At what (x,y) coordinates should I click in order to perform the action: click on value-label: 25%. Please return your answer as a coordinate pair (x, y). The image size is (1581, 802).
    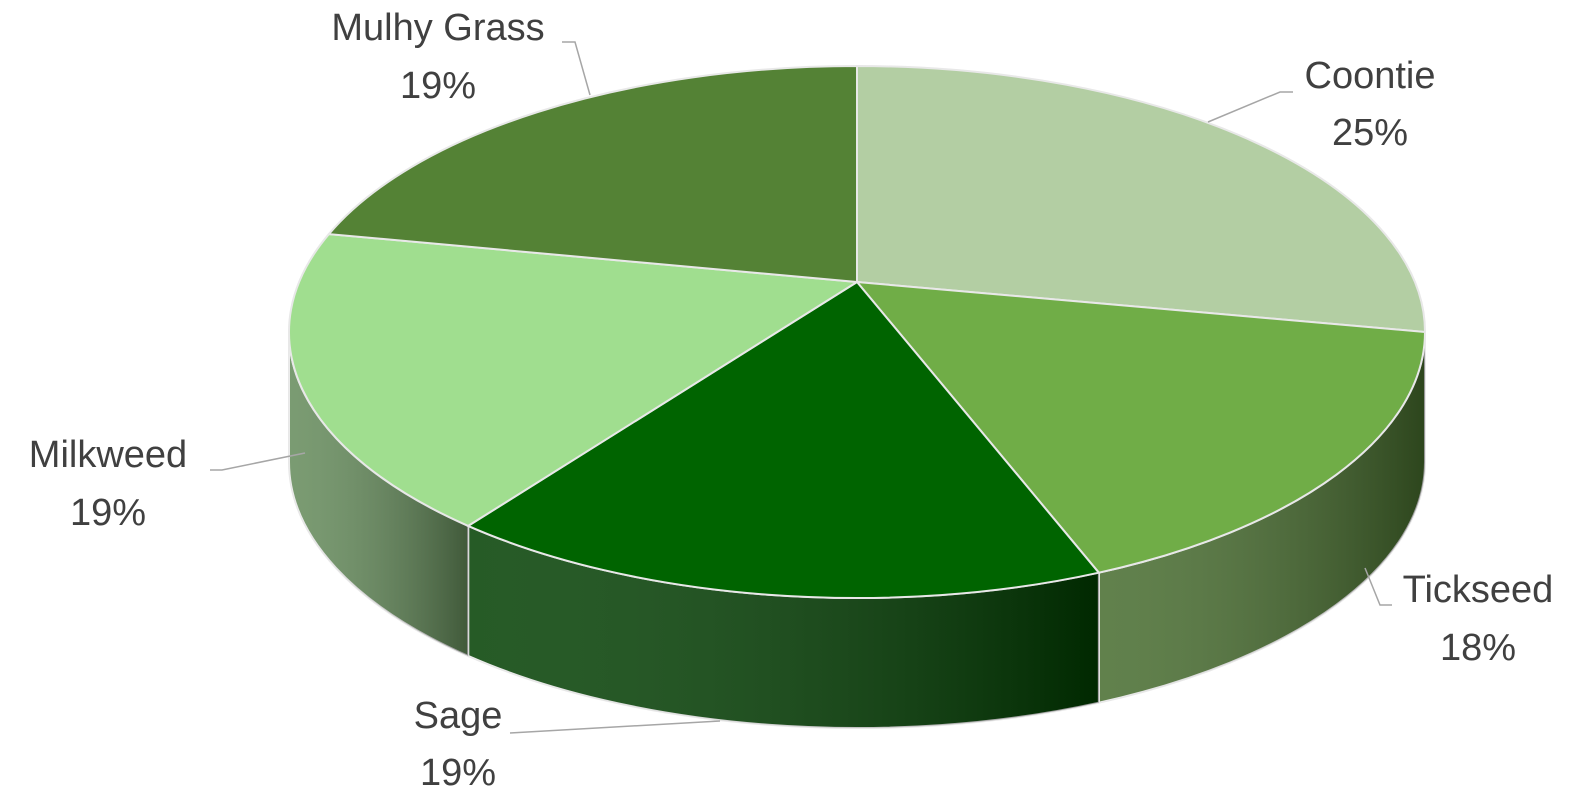
    Looking at the image, I should click on (1370, 133).